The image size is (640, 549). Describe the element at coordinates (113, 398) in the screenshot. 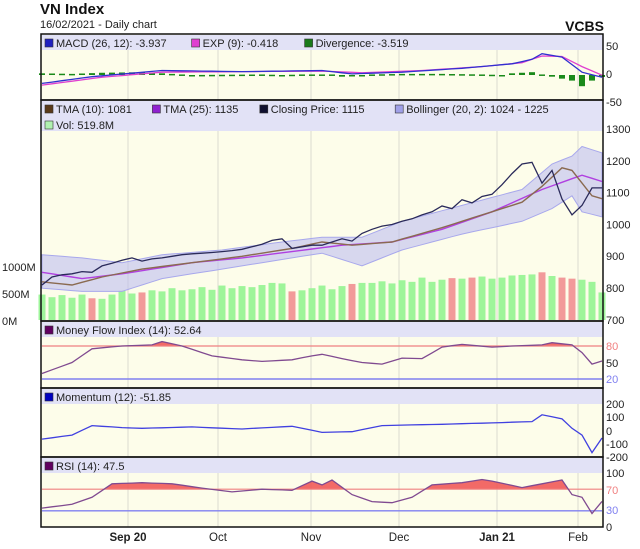

I see `legend-label: Momentum (12): -51.85` at that location.